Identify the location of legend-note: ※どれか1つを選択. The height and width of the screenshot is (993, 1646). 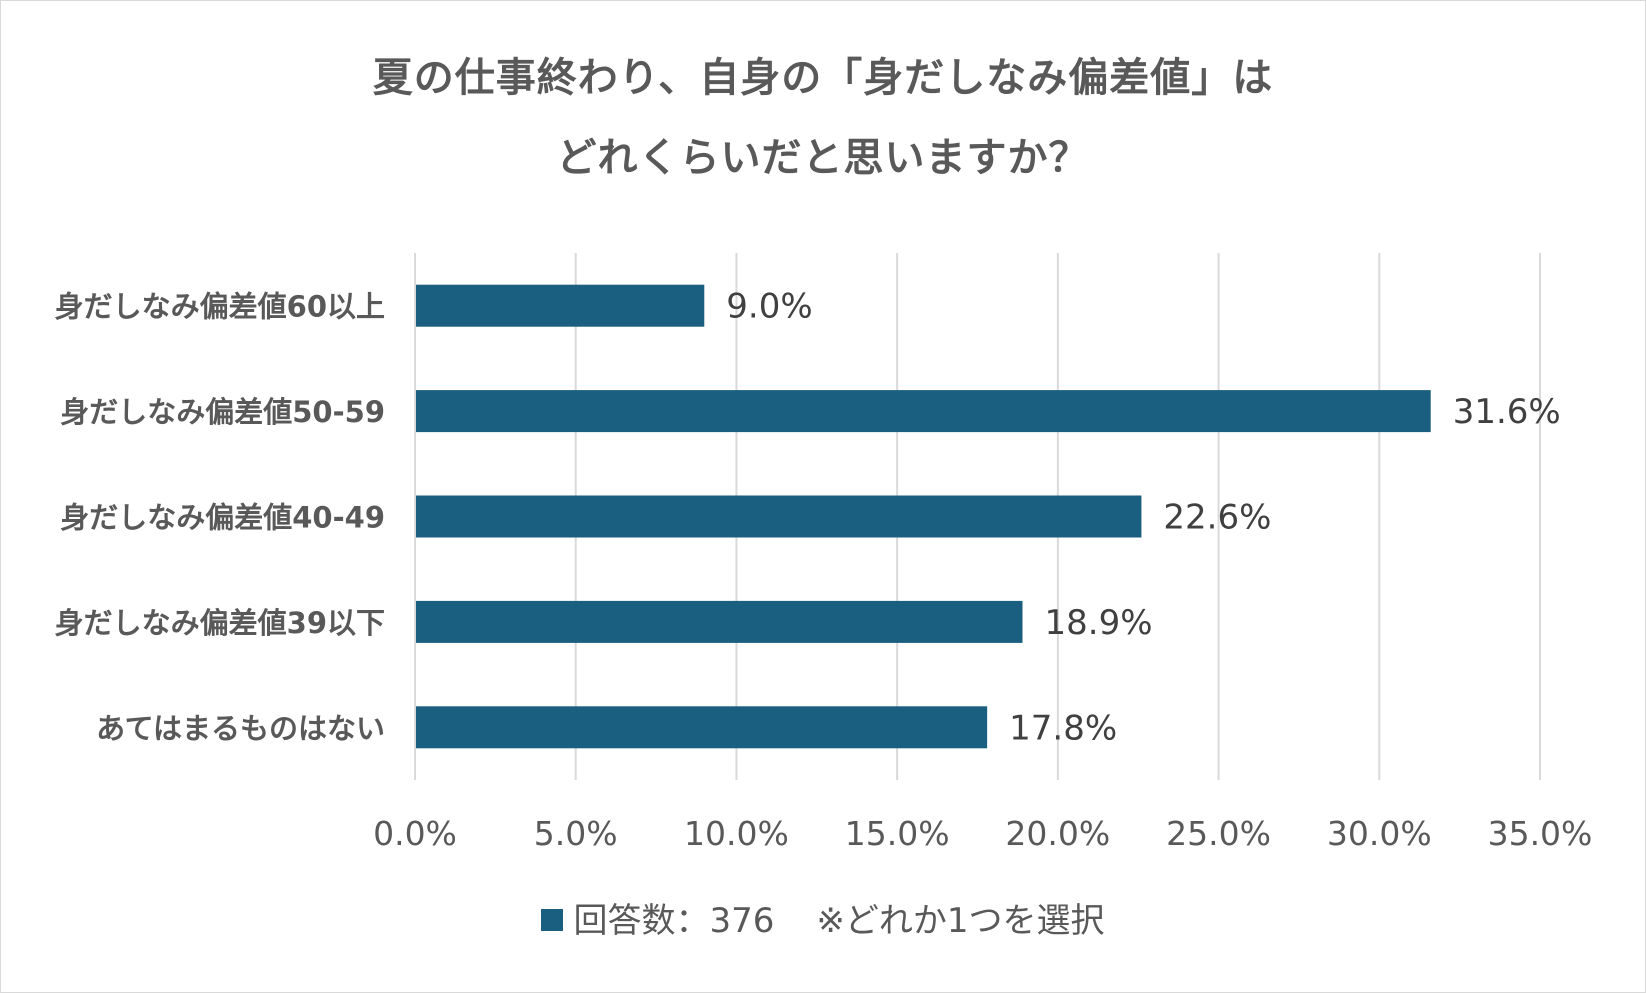
(960, 921).